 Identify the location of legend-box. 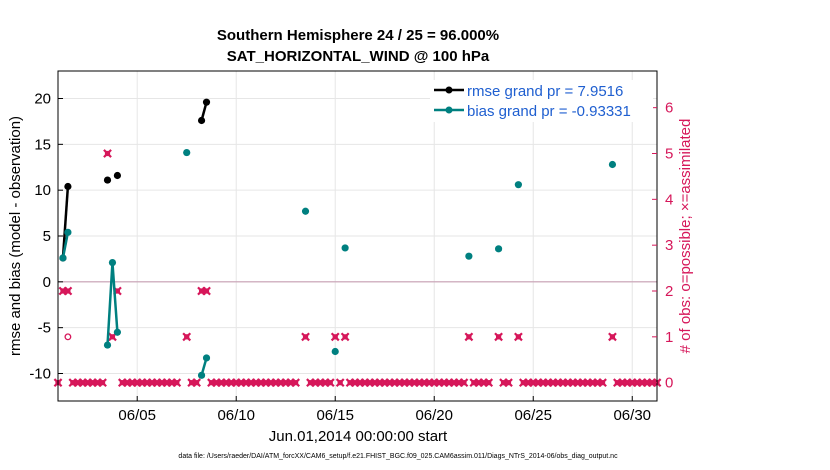
(541, 101).